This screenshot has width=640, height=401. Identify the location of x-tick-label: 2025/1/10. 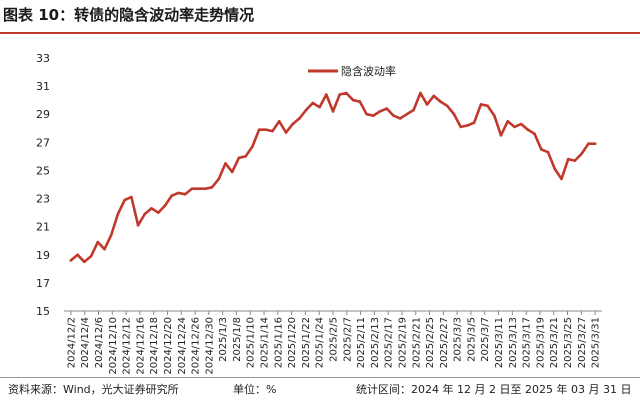
(251, 342).